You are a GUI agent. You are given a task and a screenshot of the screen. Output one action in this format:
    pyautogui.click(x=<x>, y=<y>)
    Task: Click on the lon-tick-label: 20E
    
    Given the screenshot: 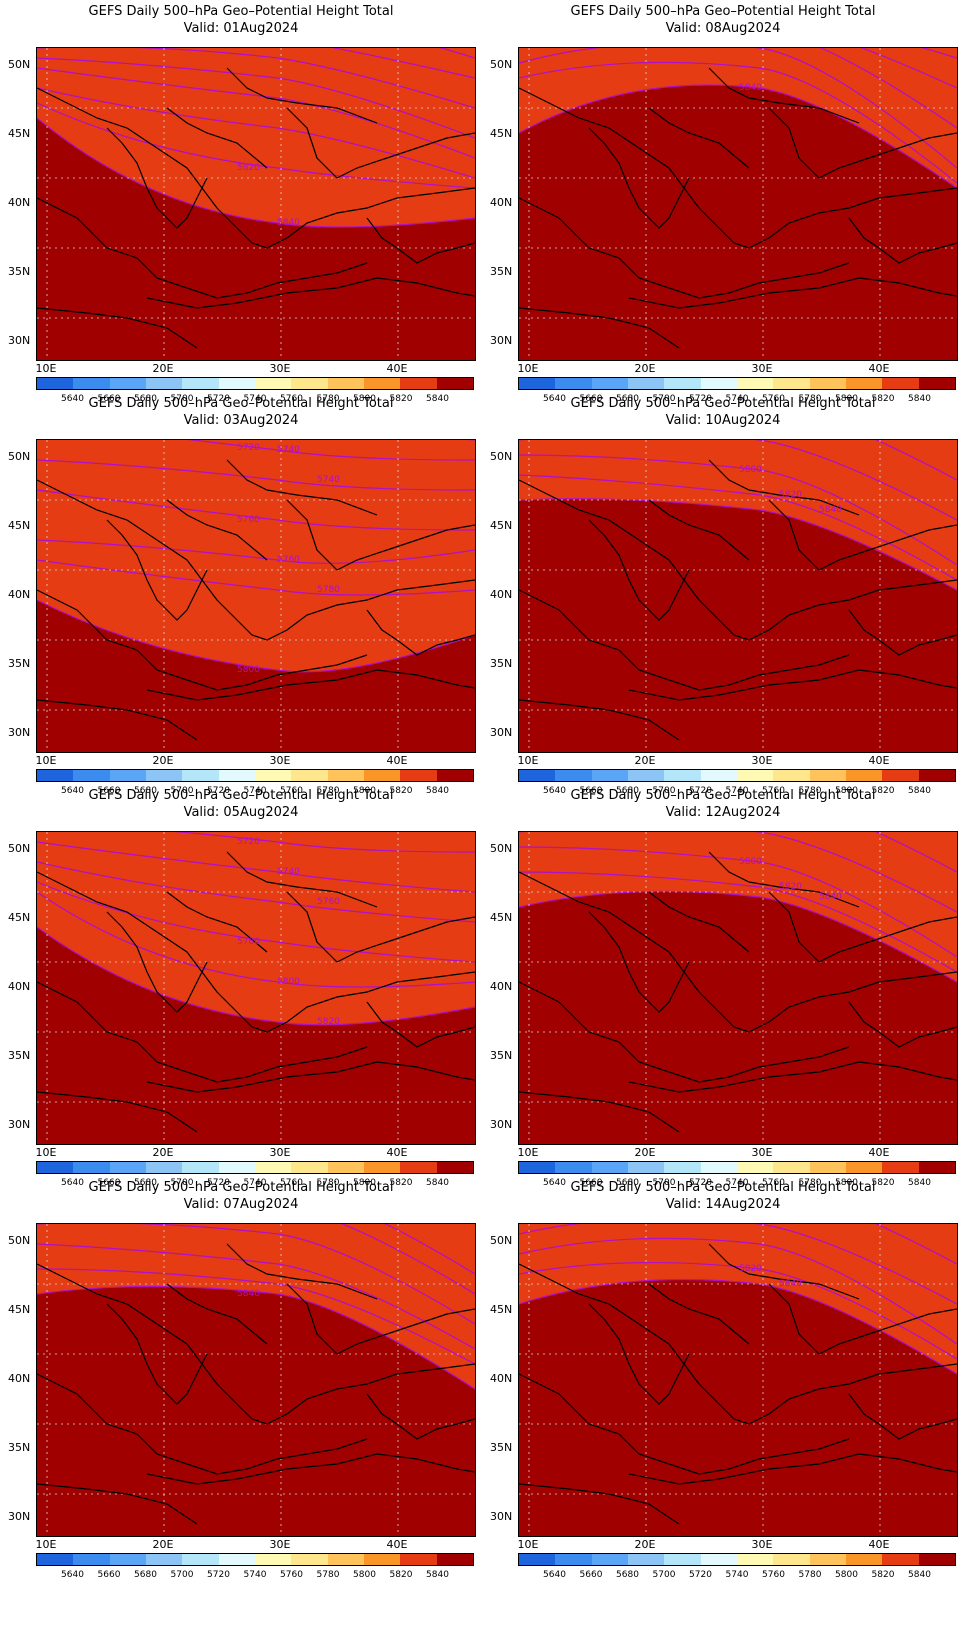 What is the action you would take?
    pyautogui.click(x=645, y=1544)
    